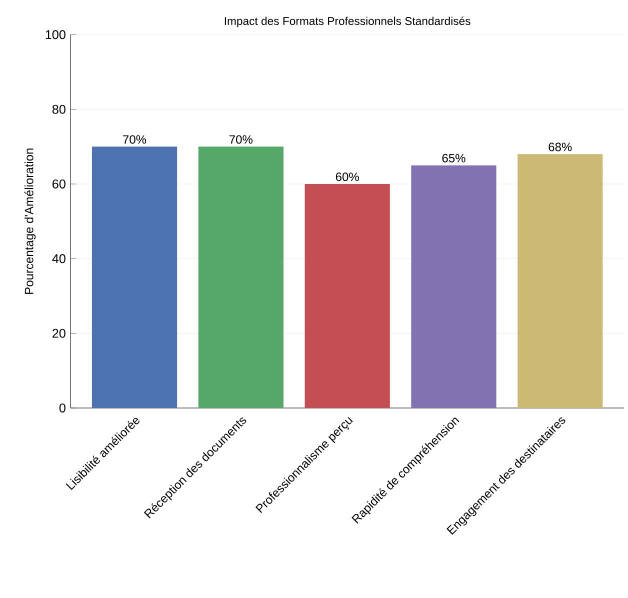  Describe the element at coordinates (59, 333) in the screenshot. I see `y-tick-label: 20` at that location.